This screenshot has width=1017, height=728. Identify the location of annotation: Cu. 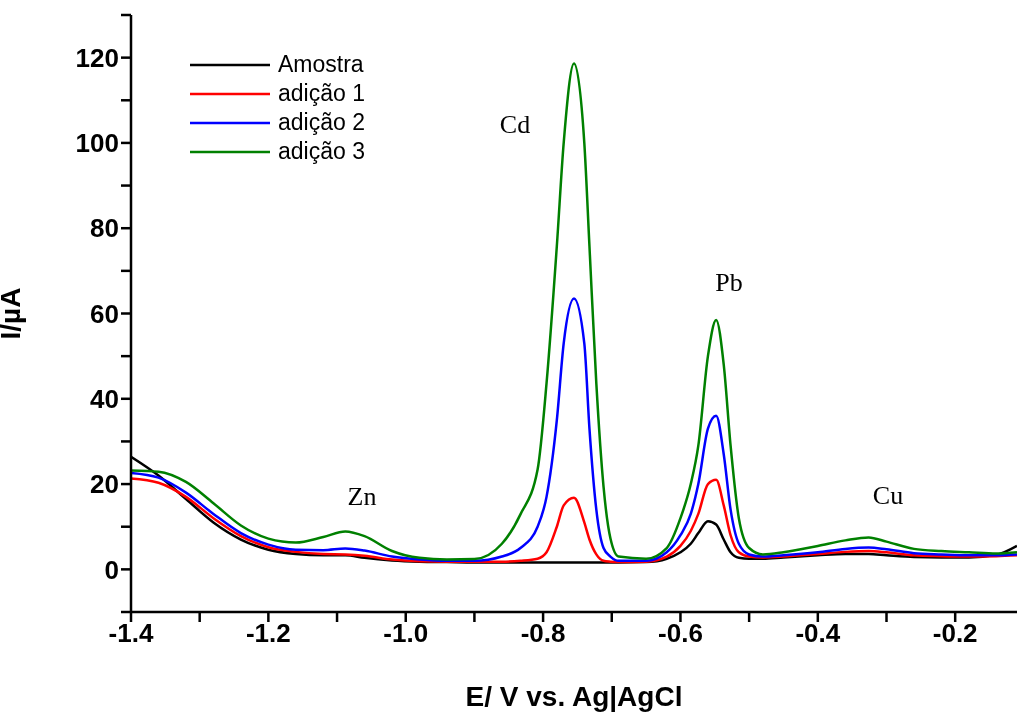
(888, 496).